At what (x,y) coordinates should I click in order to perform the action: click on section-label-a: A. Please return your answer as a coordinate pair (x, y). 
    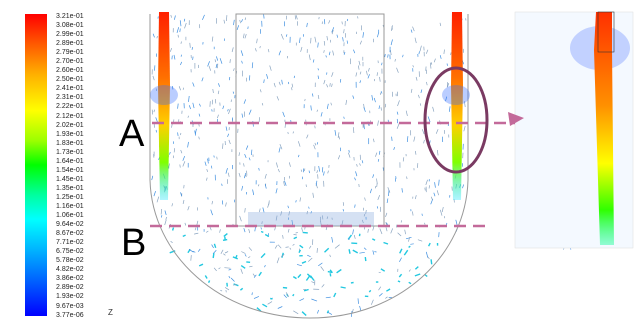
    Looking at the image, I should click on (132, 134).